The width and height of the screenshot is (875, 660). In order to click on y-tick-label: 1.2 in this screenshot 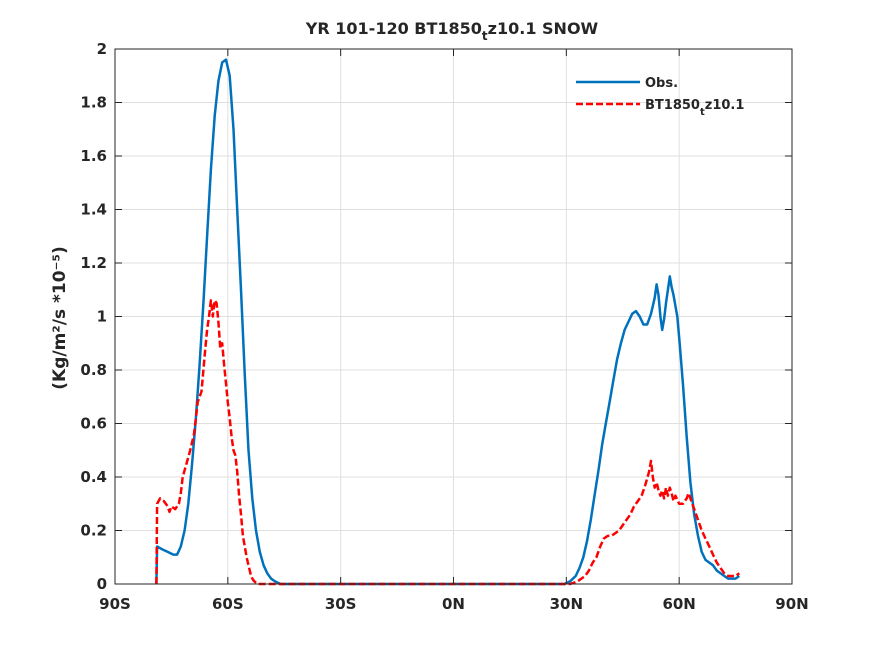, I will do `click(93, 263)`.